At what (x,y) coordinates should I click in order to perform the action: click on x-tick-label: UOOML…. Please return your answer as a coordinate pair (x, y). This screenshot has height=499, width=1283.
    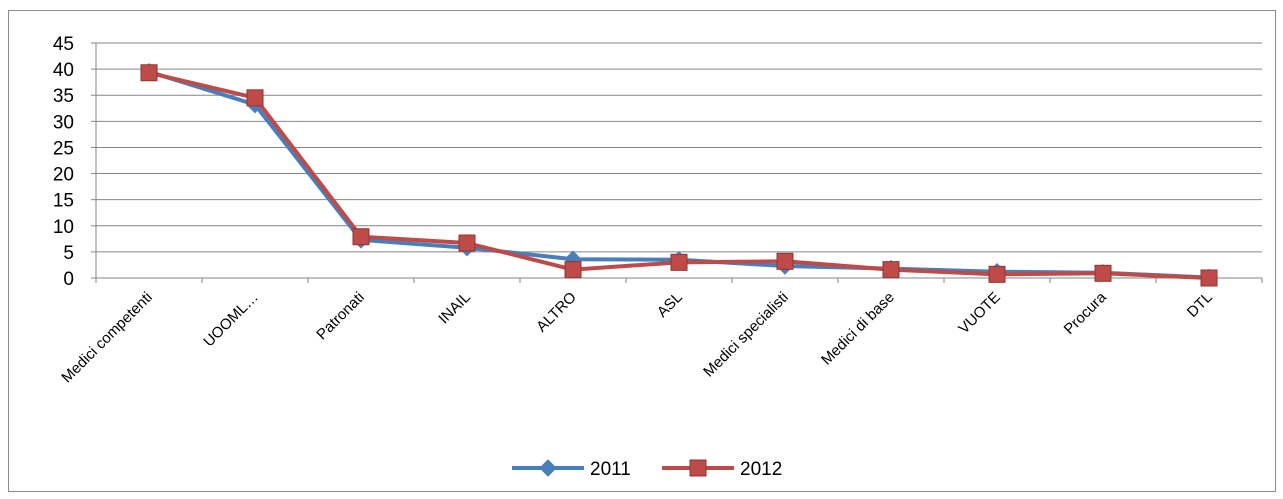
    Looking at the image, I should click on (231, 320).